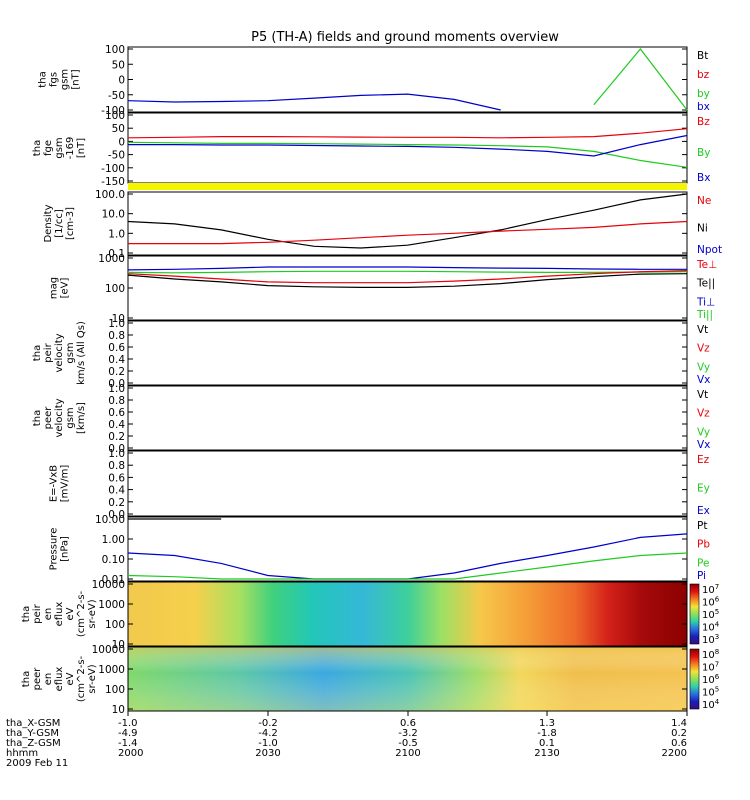 This screenshot has height=800, width=750. I want to click on panel-efield: 1.00.80.60.40.20.0 E=-VxB [mV/m] Ez Ey Ex, so click(379, 484).